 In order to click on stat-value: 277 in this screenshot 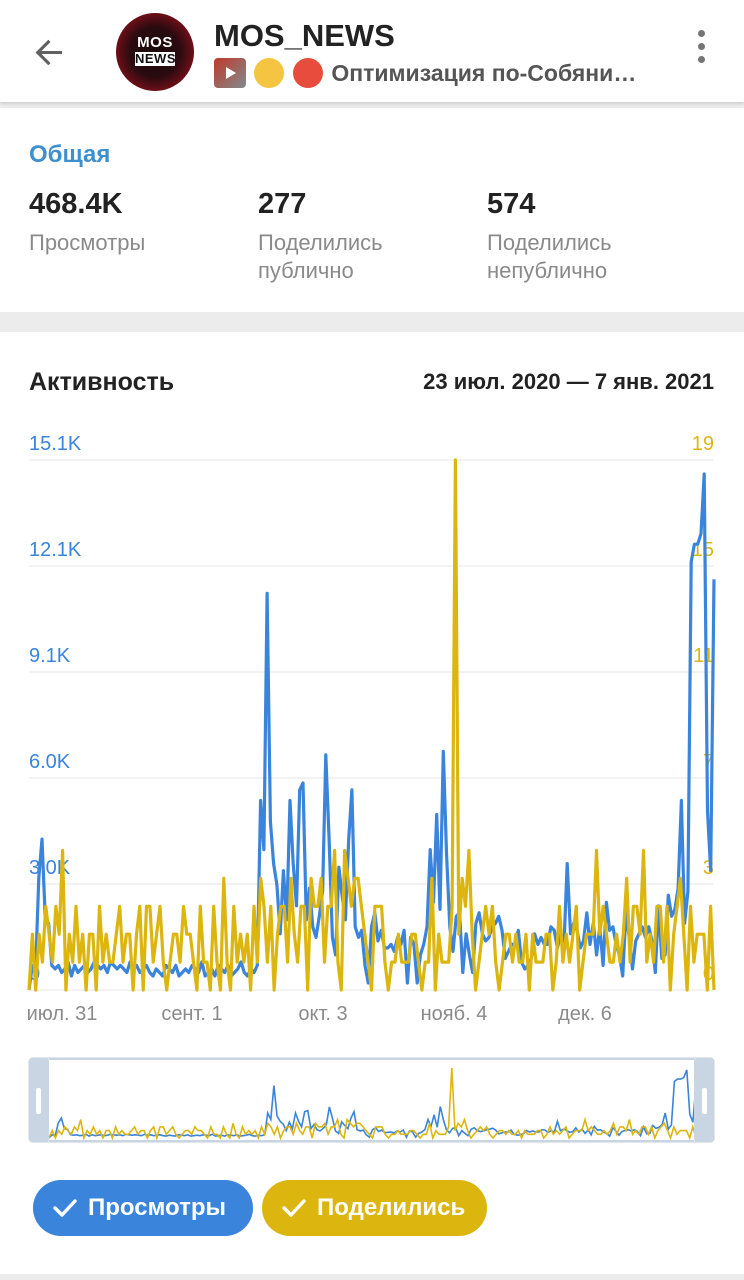, I will do `click(282, 204)`.